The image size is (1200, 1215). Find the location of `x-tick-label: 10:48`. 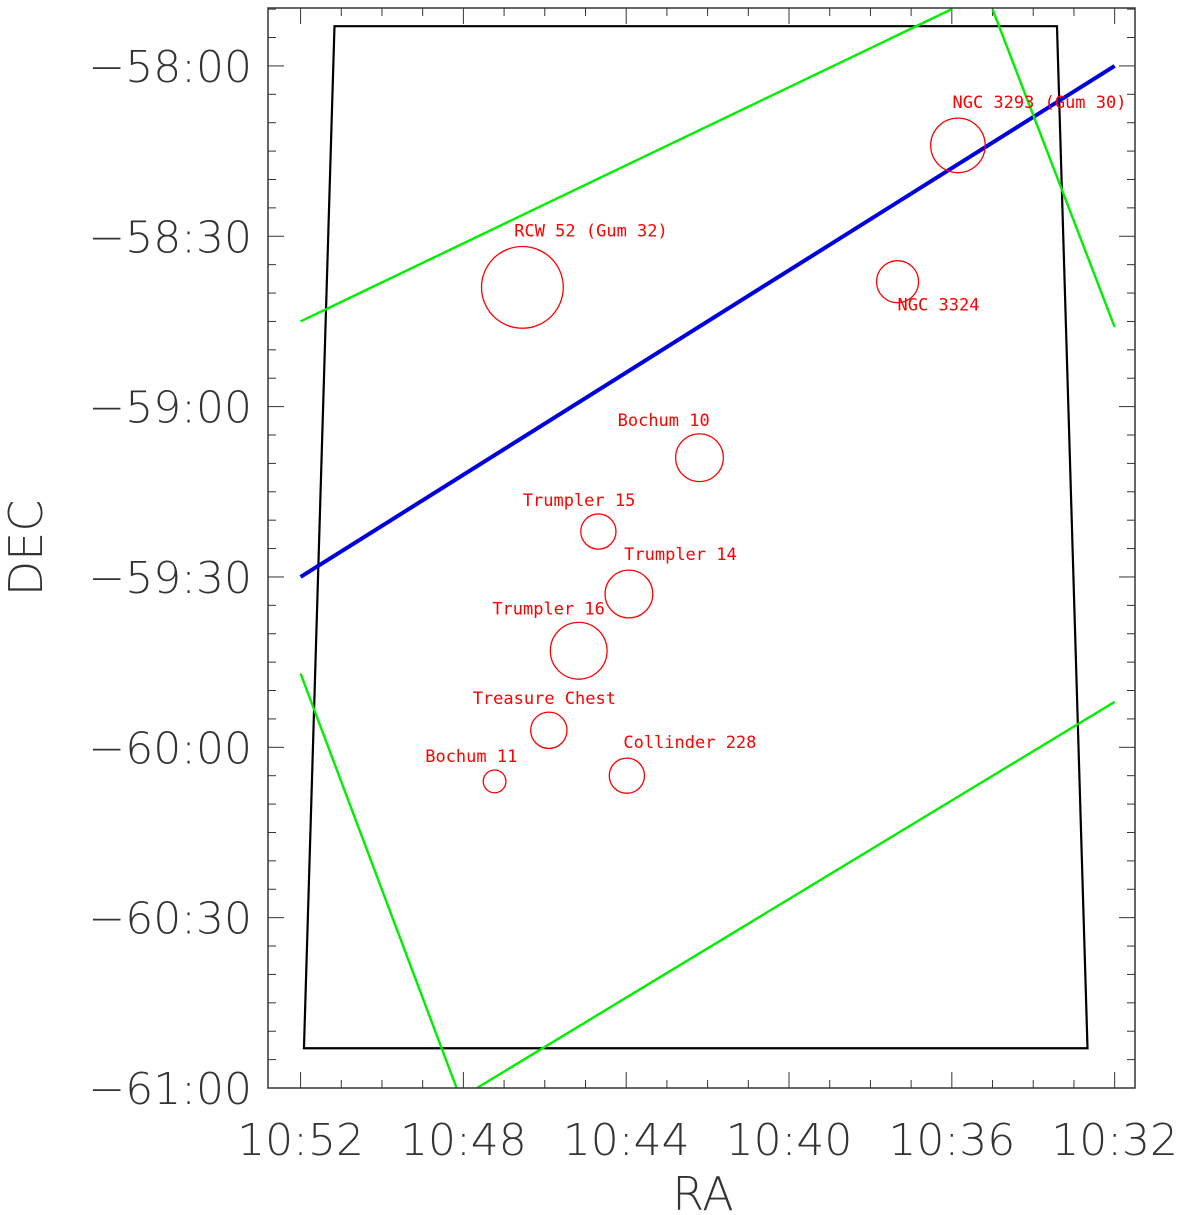

x-tick-label: 10:48 is located at coordinates (463, 1140).